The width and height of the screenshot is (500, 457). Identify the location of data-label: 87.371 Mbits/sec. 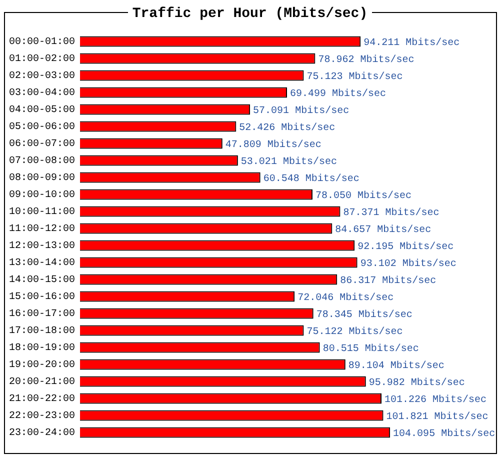
(391, 213).